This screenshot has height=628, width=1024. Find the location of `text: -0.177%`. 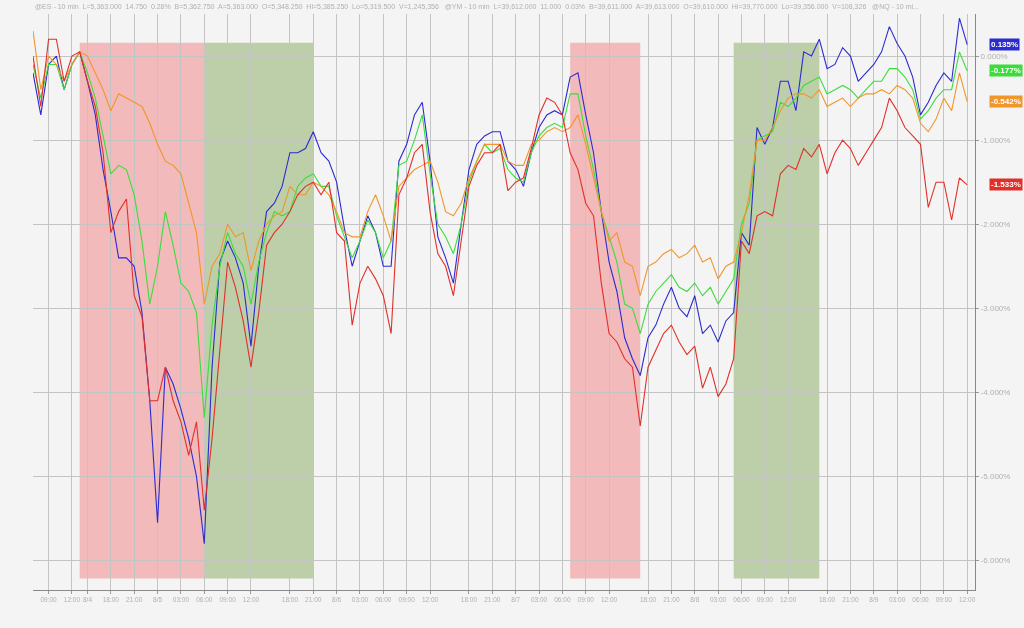

text: -0.177% is located at coordinates (1006, 70).